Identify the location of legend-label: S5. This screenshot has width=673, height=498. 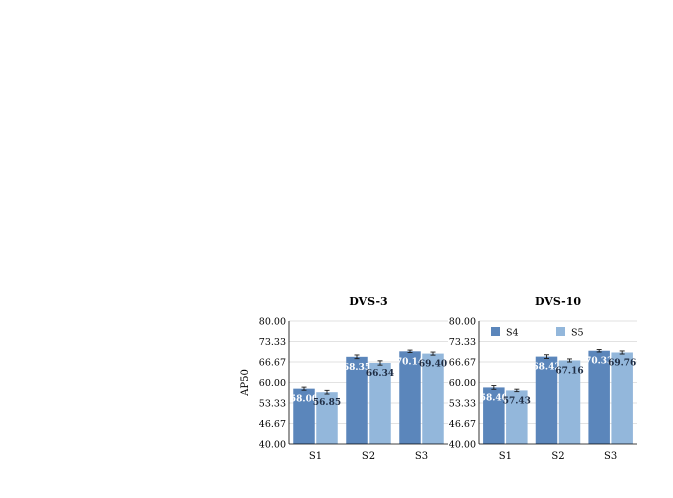
(577, 333).